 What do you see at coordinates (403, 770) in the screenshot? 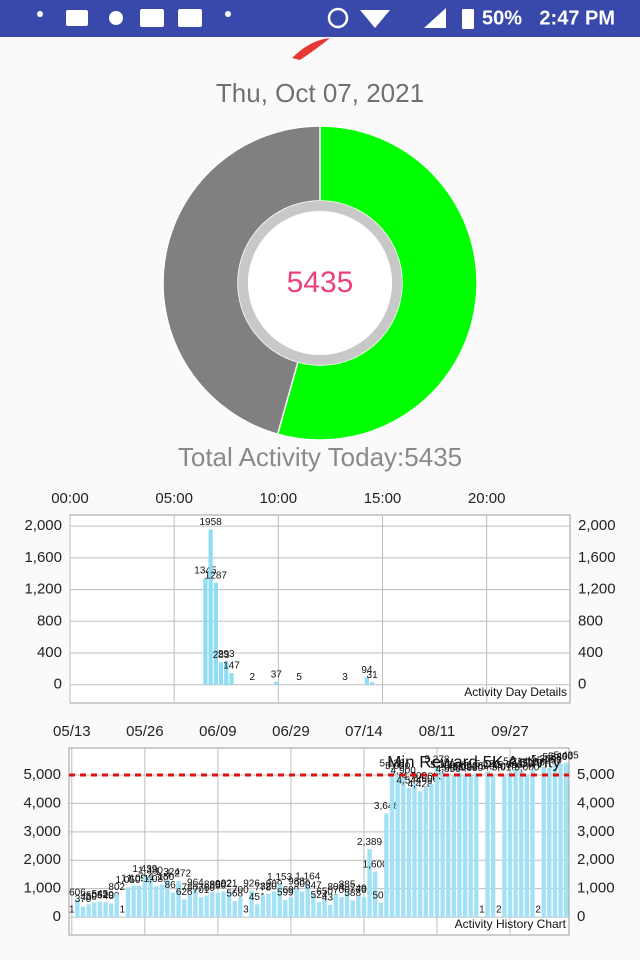
I see `data-label: 4,900` at bounding box center [403, 770].